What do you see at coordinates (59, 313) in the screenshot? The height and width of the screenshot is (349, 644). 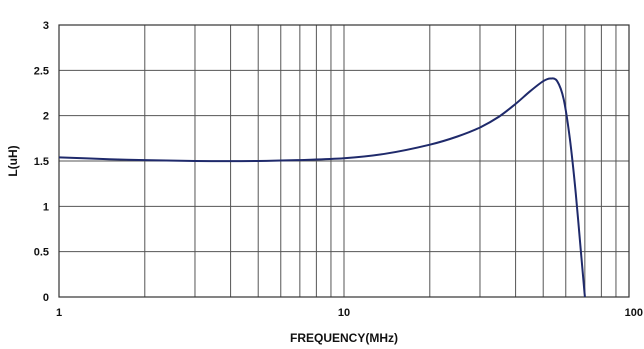 I see `x-tick-label: 1` at bounding box center [59, 313].